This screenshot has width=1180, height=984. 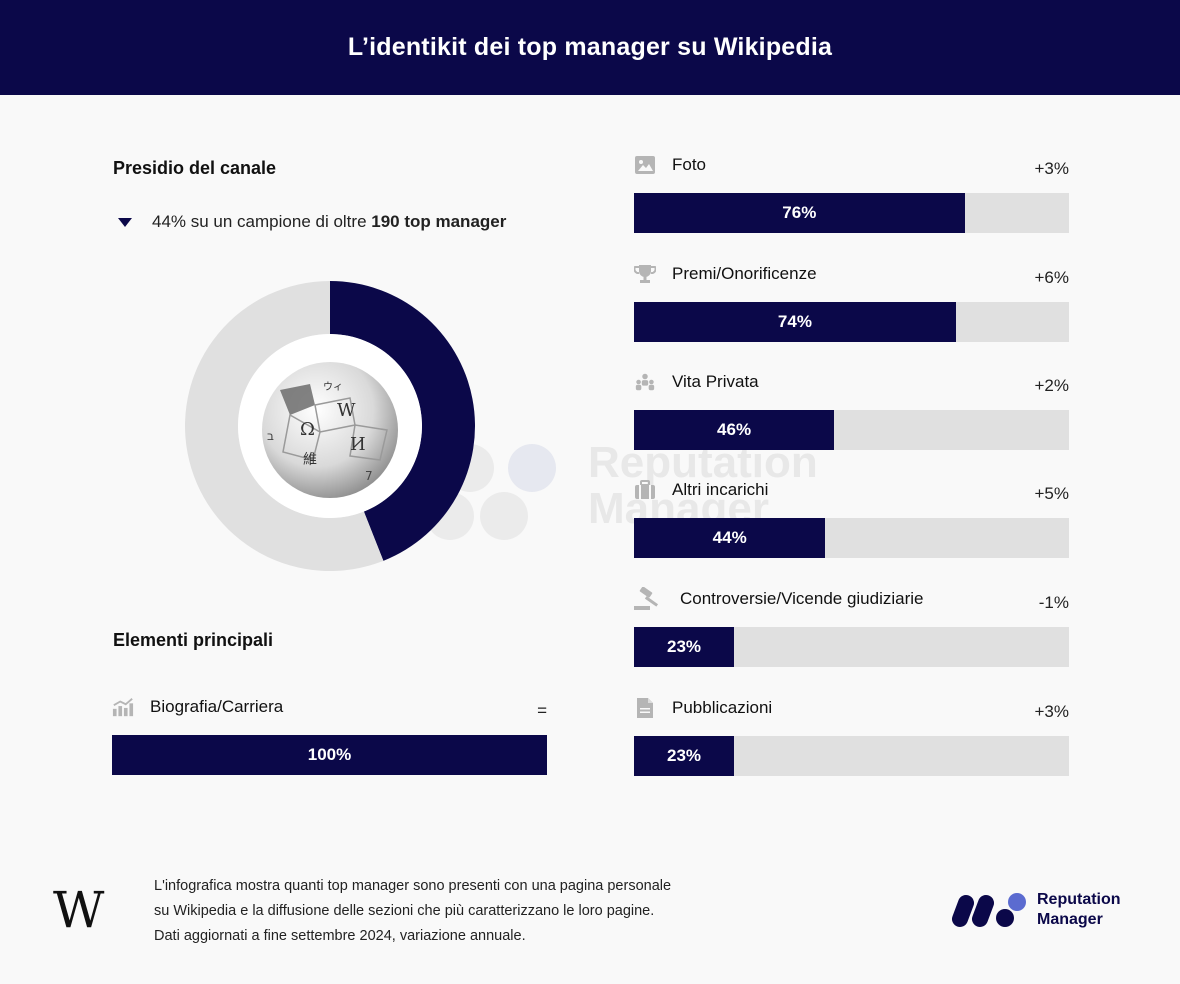 What do you see at coordinates (744, 273) in the screenshot?
I see `bar-category-2: Premi/Onorificenze` at bounding box center [744, 273].